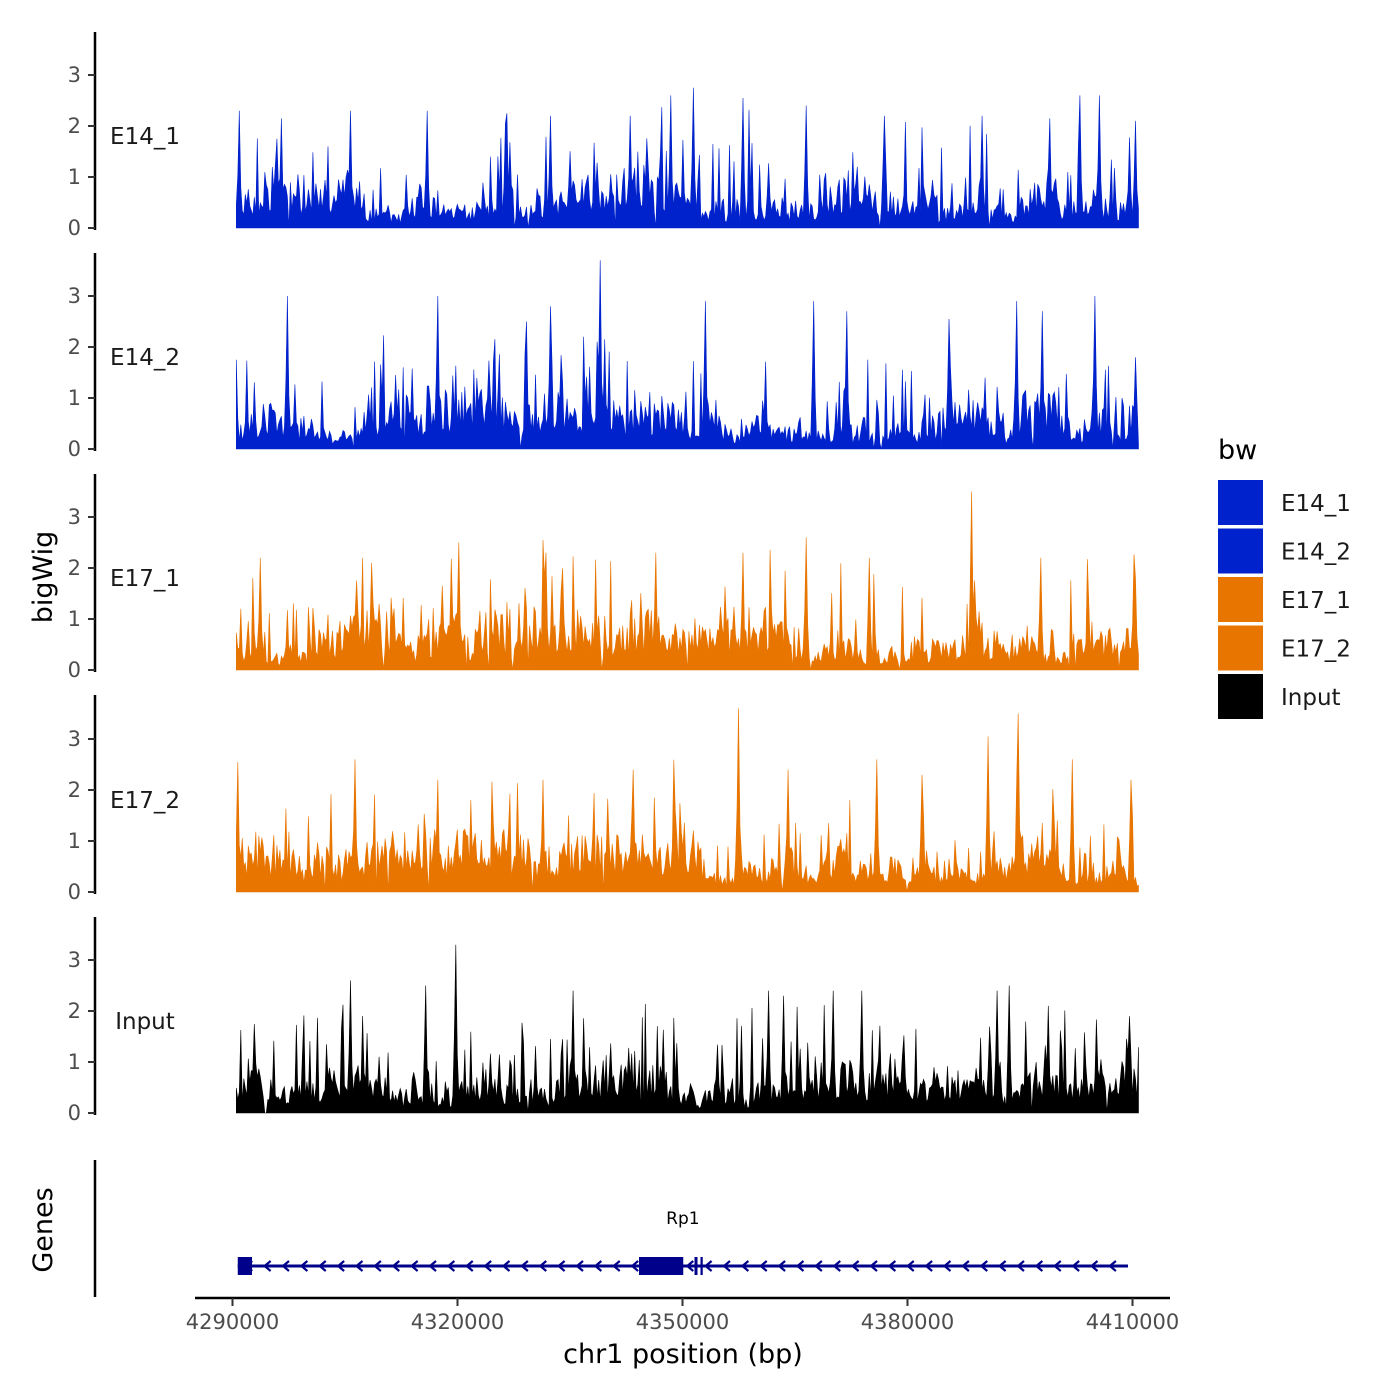 The width and height of the screenshot is (1400, 1400). I want to click on legend-title: bw, so click(1237, 450).